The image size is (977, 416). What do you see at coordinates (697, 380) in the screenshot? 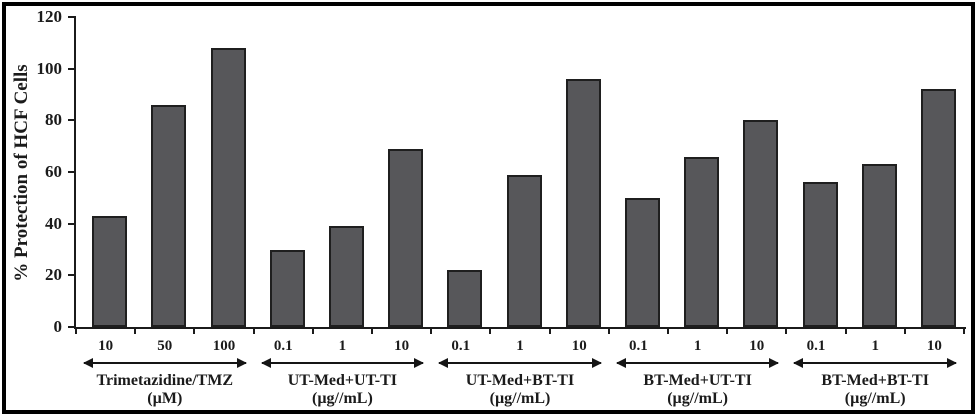
I see `group-name-label: BT-Med+UT-TI` at bounding box center [697, 380].